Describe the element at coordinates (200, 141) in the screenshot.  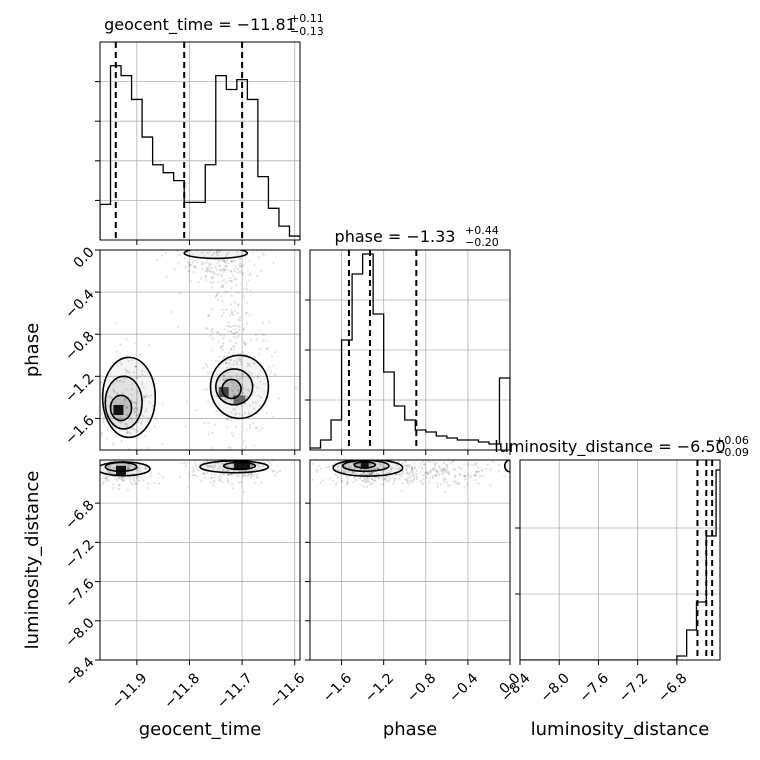
I see `panel-frame` at that location.